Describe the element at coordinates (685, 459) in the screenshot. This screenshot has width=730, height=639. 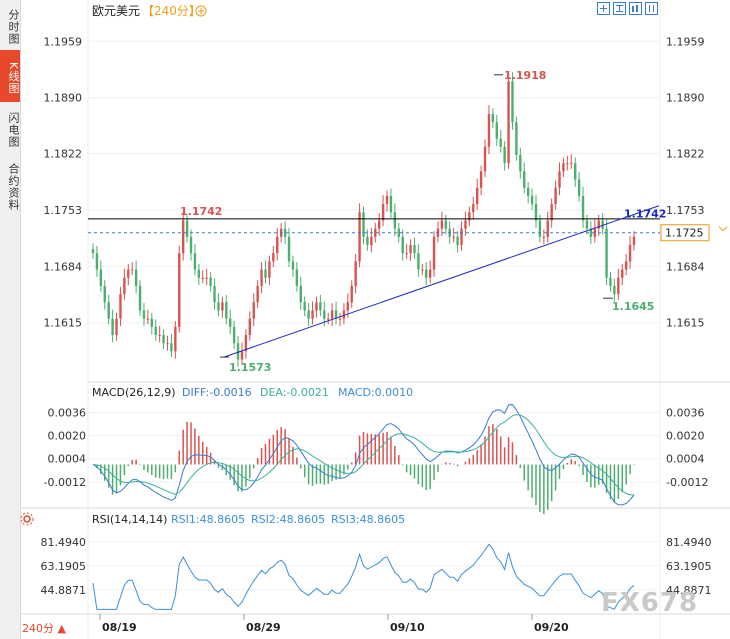
I see `macd-y-tick-label-right: 0.0004` at that location.